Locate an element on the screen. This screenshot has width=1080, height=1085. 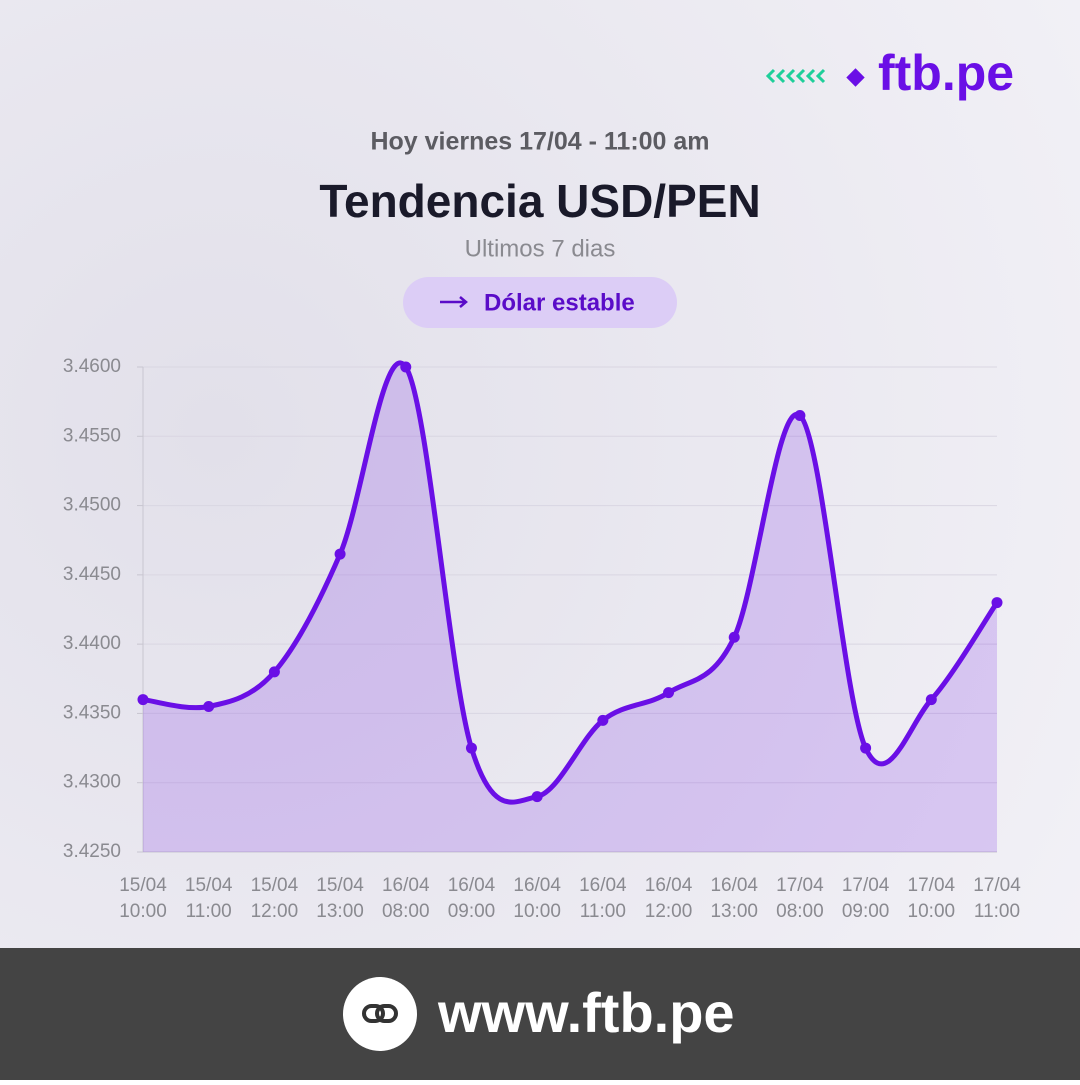
badge is located at coordinates (540, 302).